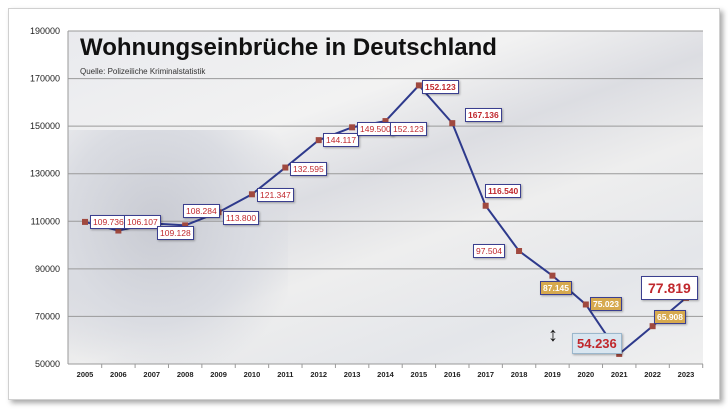 The height and width of the screenshot is (411, 728). What do you see at coordinates (419, 374) in the screenshot?
I see `x-tick-label: 2015` at bounding box center [419, 374].